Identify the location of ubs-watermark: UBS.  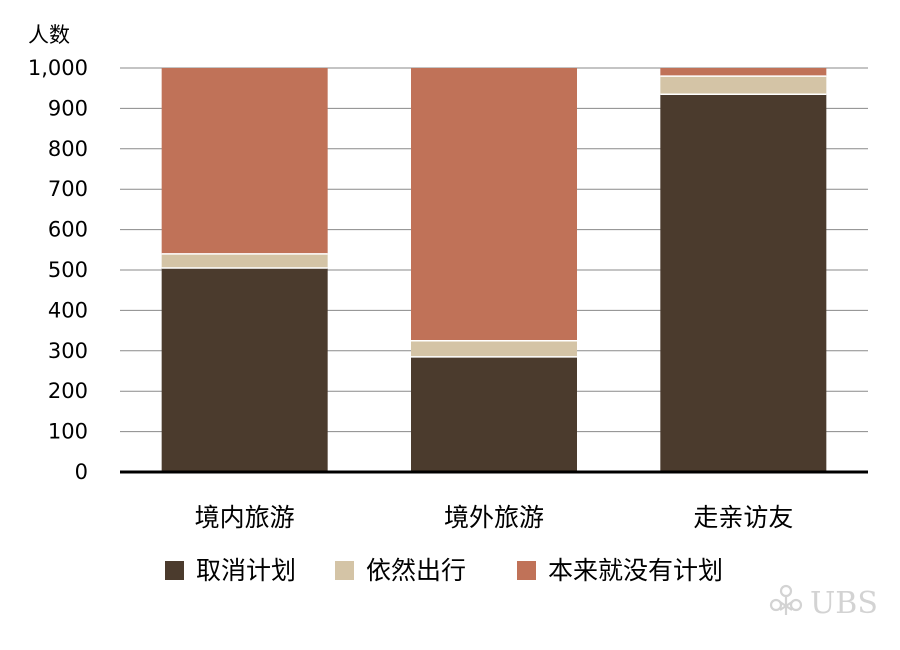
(823, 602).